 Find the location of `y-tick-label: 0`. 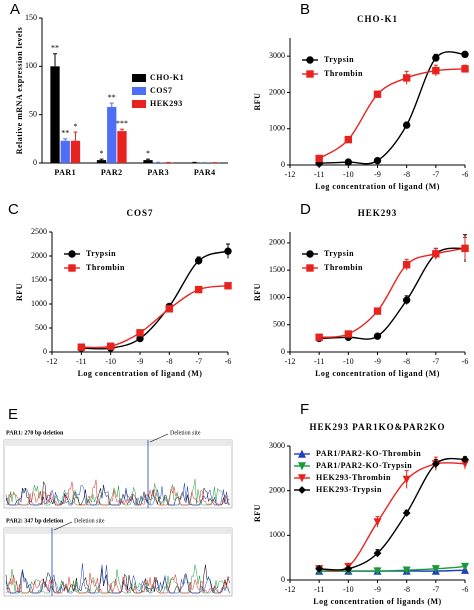

y-tick-label: 0 is located at coordinates (283, 351).